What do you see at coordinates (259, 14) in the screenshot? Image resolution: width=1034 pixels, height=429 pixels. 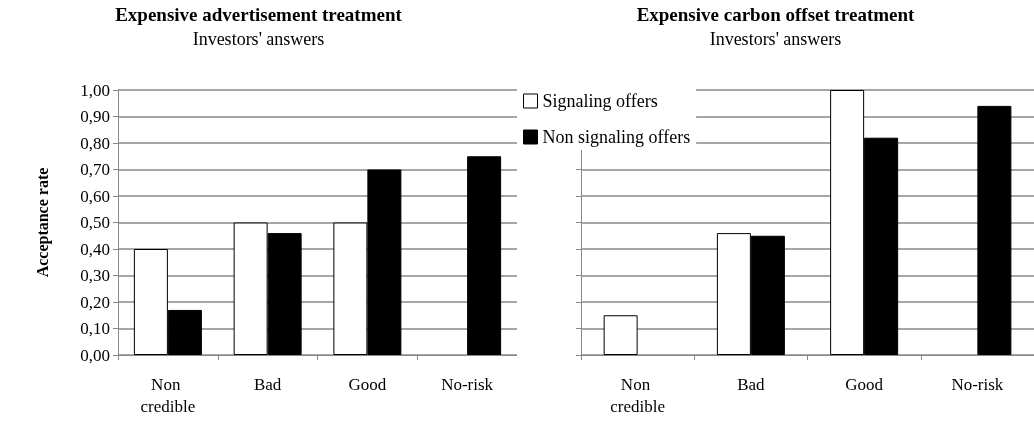 I see `chart-title: Expensive advertisement treatment` at bounding box center [259, 14].